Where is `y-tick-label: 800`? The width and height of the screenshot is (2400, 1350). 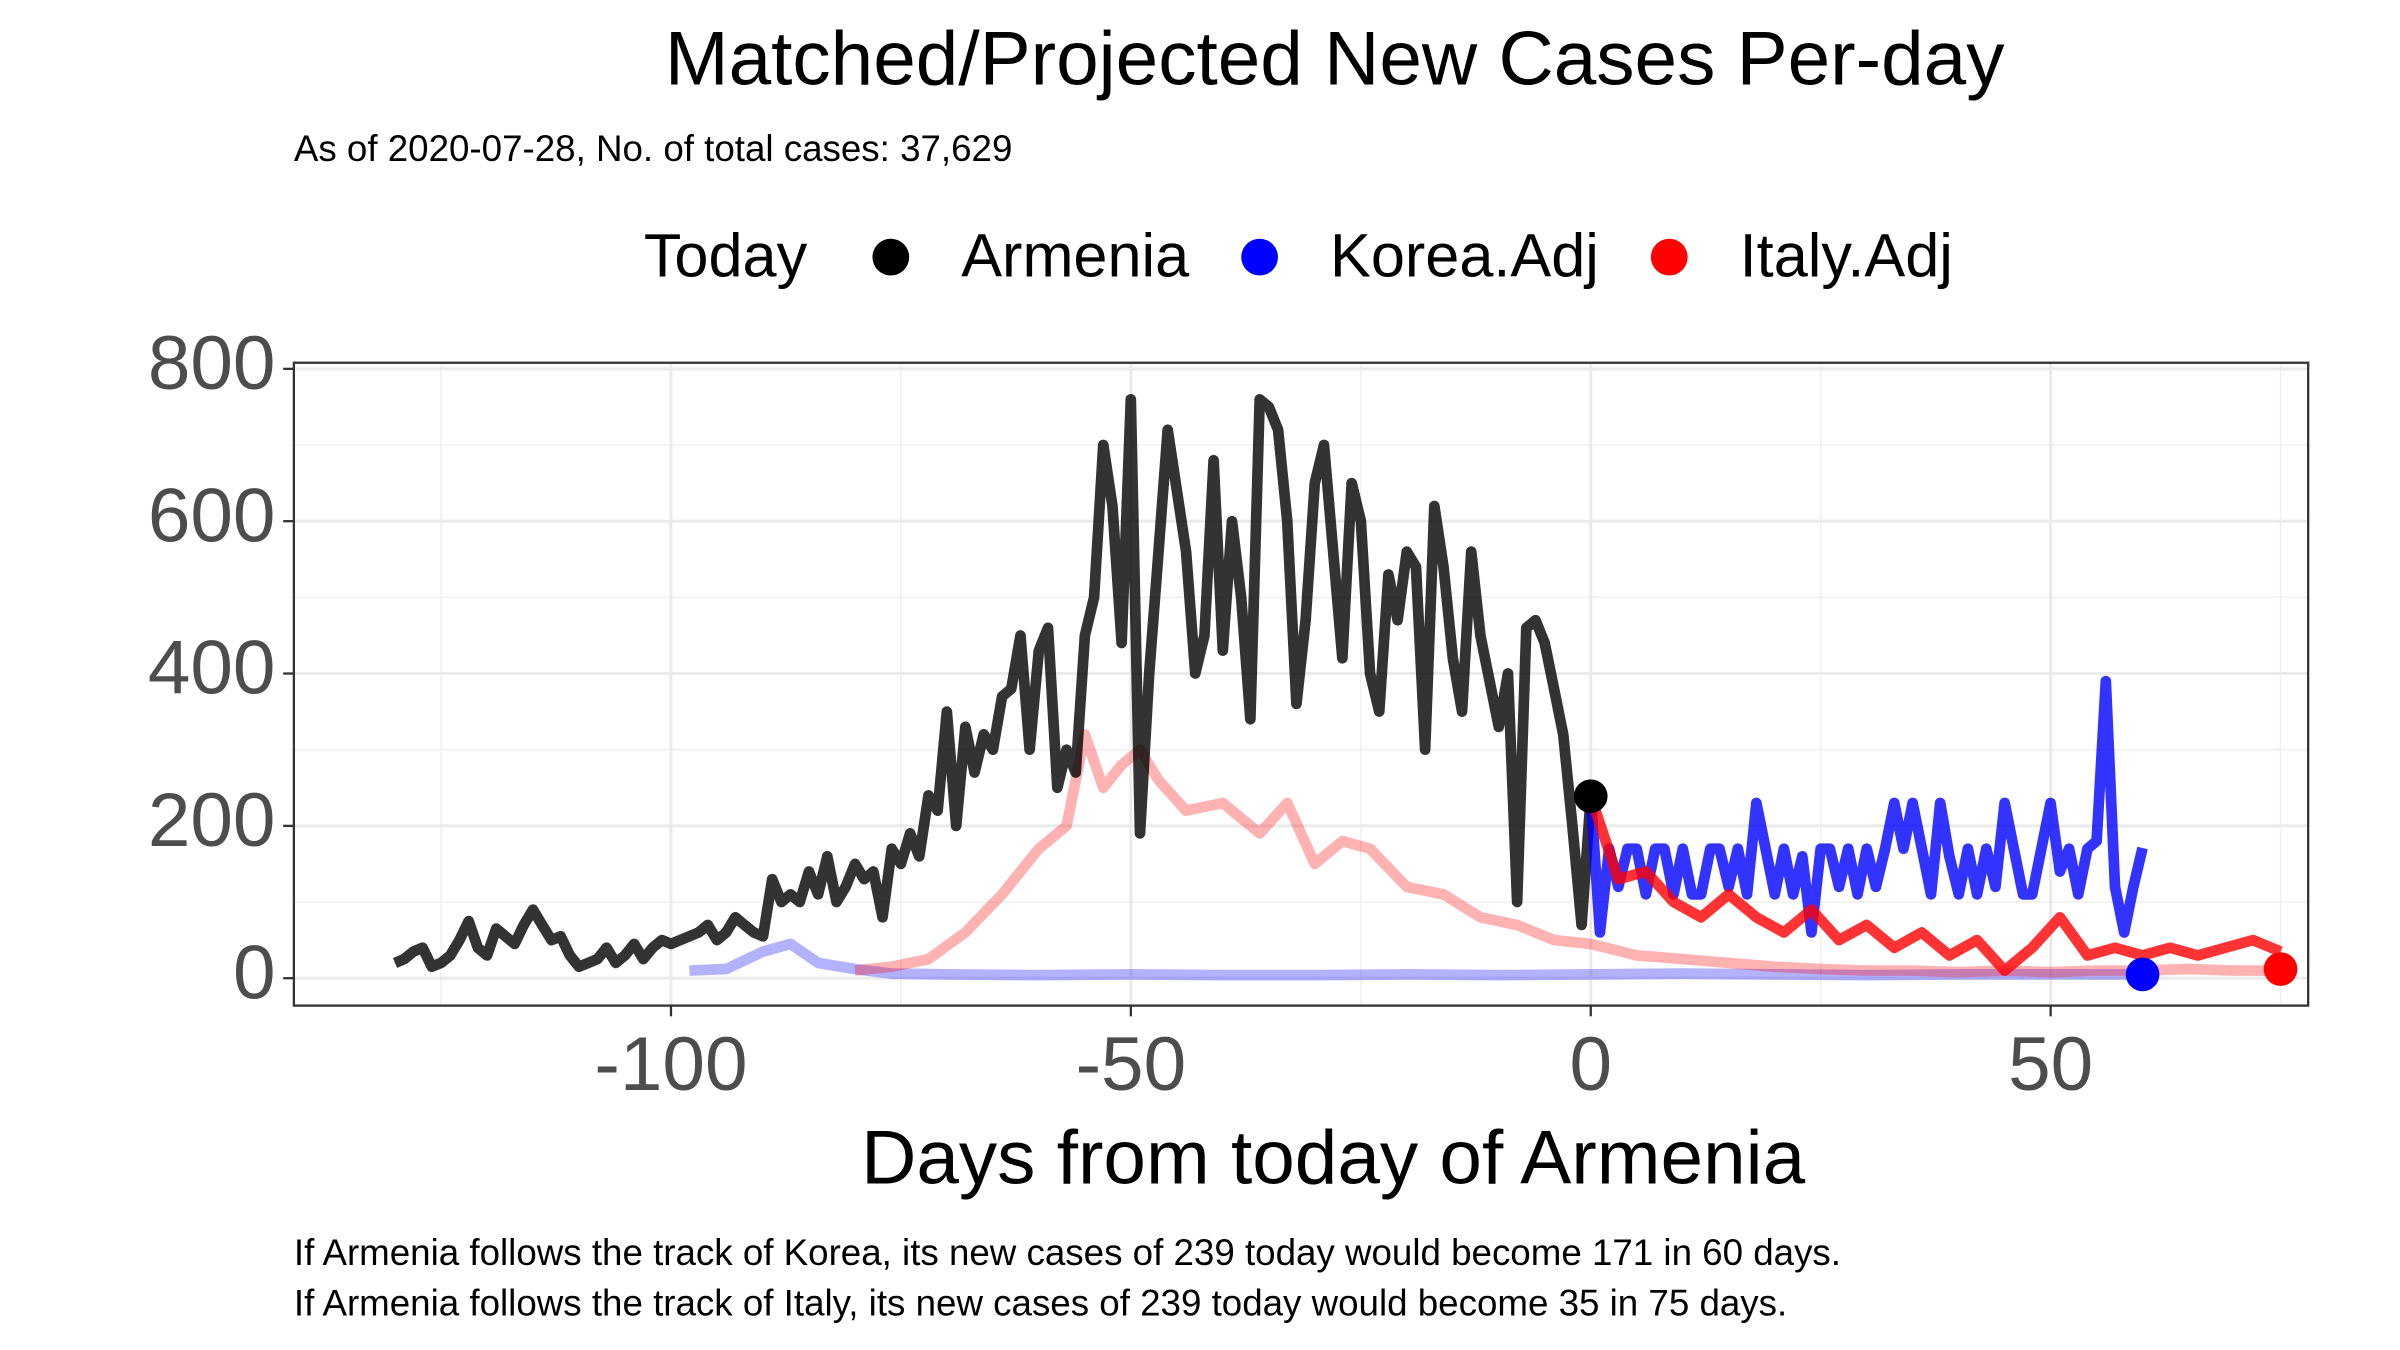 y-tick-label: 800 is located at coordinates (212, 363).